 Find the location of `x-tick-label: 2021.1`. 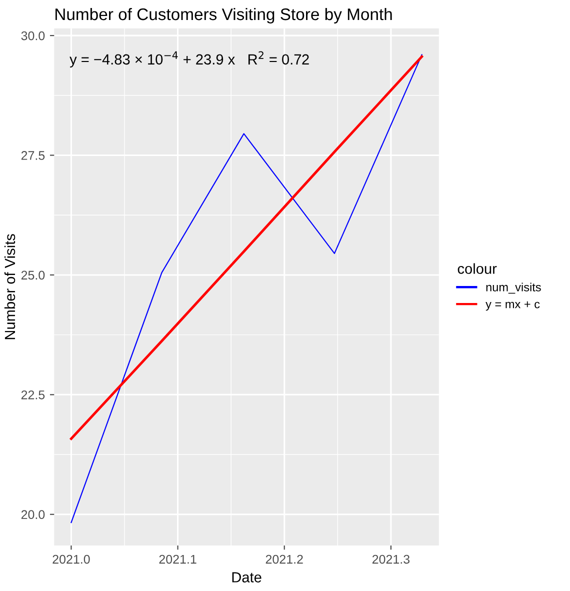

x-tick-label: 2021.1 is located at coordinates (177, 559).